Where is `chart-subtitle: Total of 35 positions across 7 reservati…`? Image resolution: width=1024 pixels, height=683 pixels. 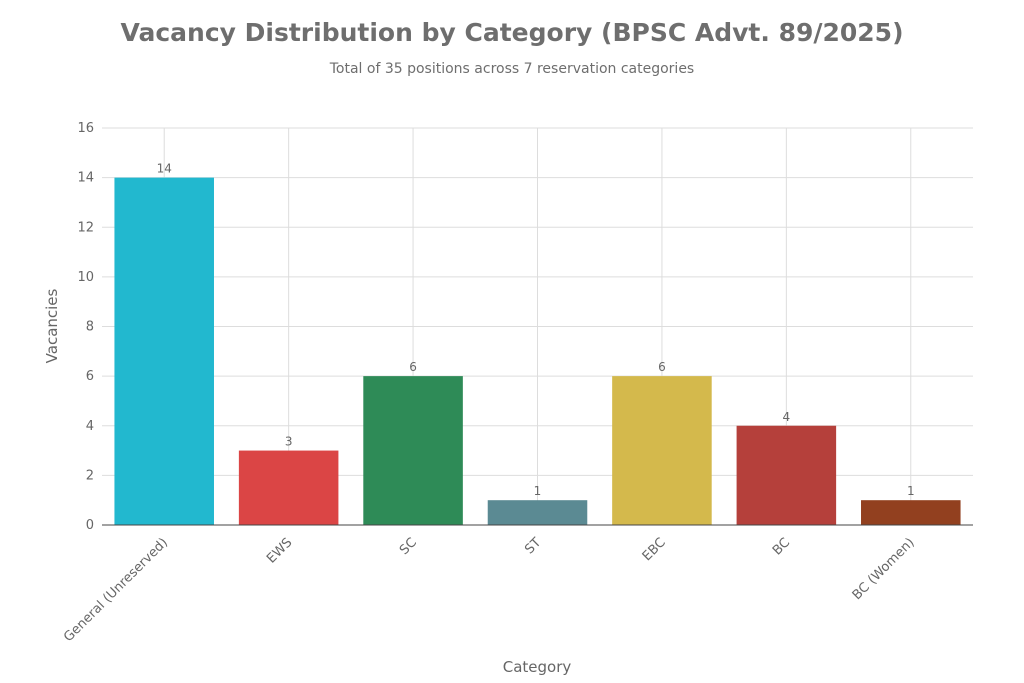
chart-subtitle: Total of 35 positions across 7 reservati… is located at coordinates (512, 69).